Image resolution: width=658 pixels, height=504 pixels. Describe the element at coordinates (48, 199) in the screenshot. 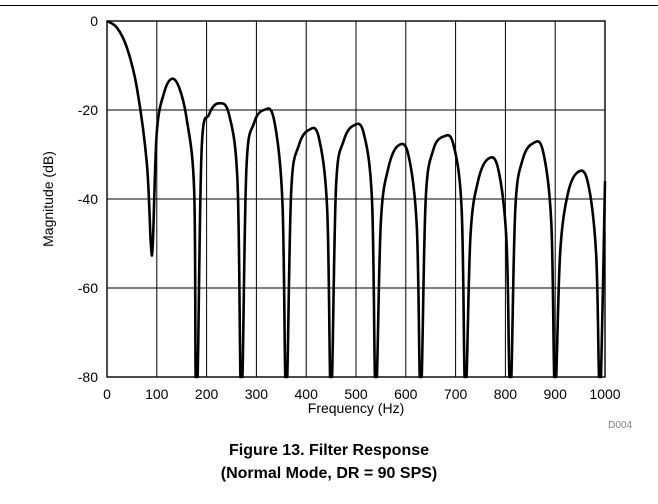

I see `y-axis-title: Magnitude (dB)` at that location.